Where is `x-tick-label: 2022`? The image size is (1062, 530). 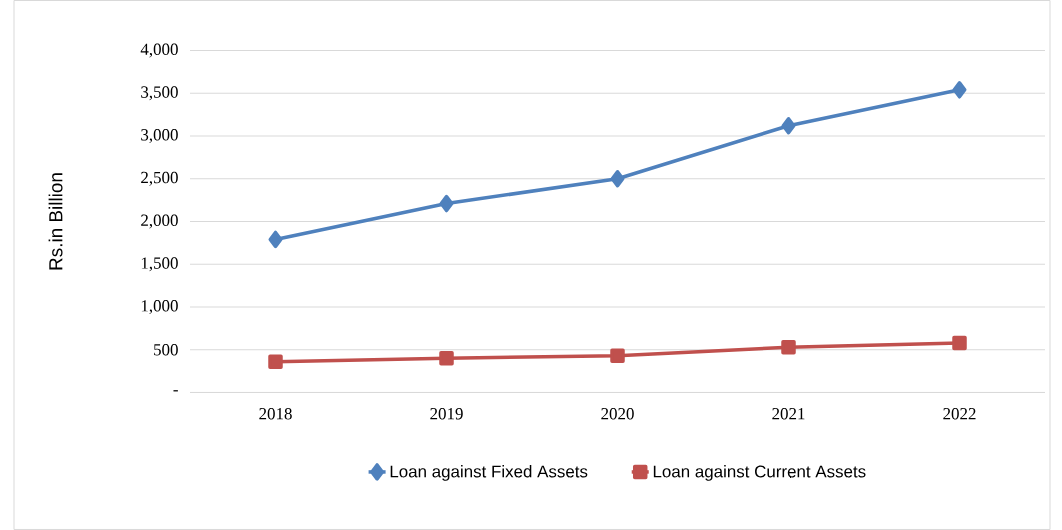
x-tick-label: 2022 is located at coordinates (959, 413).